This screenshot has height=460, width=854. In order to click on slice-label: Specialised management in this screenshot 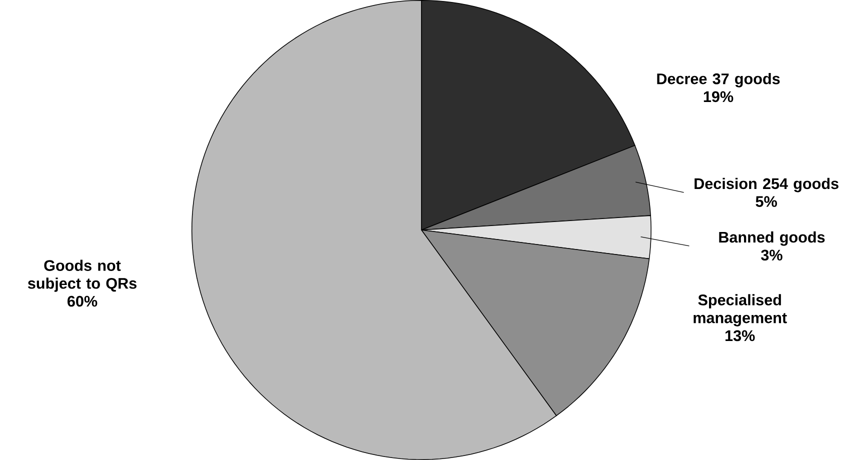, I will do `click(740, 310)`.